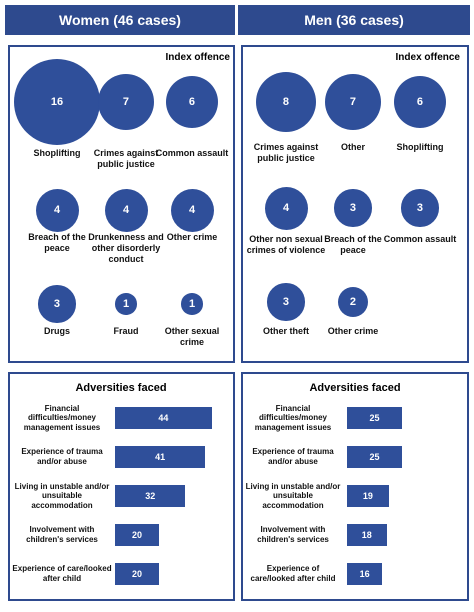  Describe the element at coordinates (150, 496) in the screenshot. I see `bar: 32` at that location.